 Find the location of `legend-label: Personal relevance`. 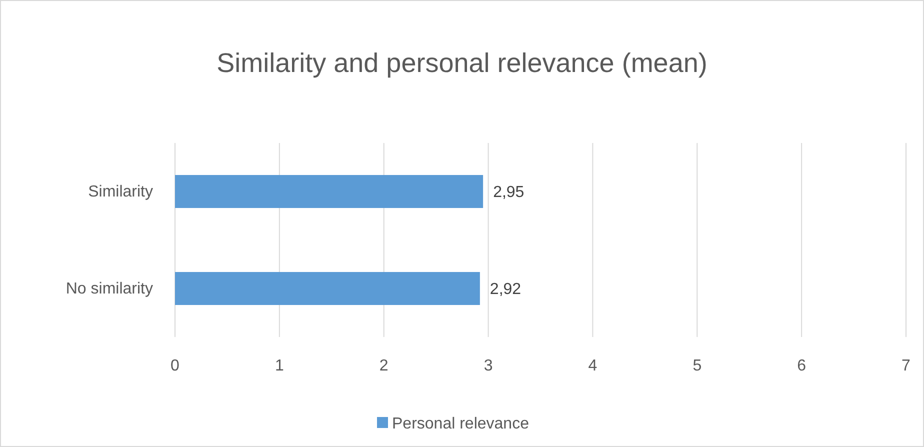

legend-label: Personal relevance is located at coordinates (461, 424).